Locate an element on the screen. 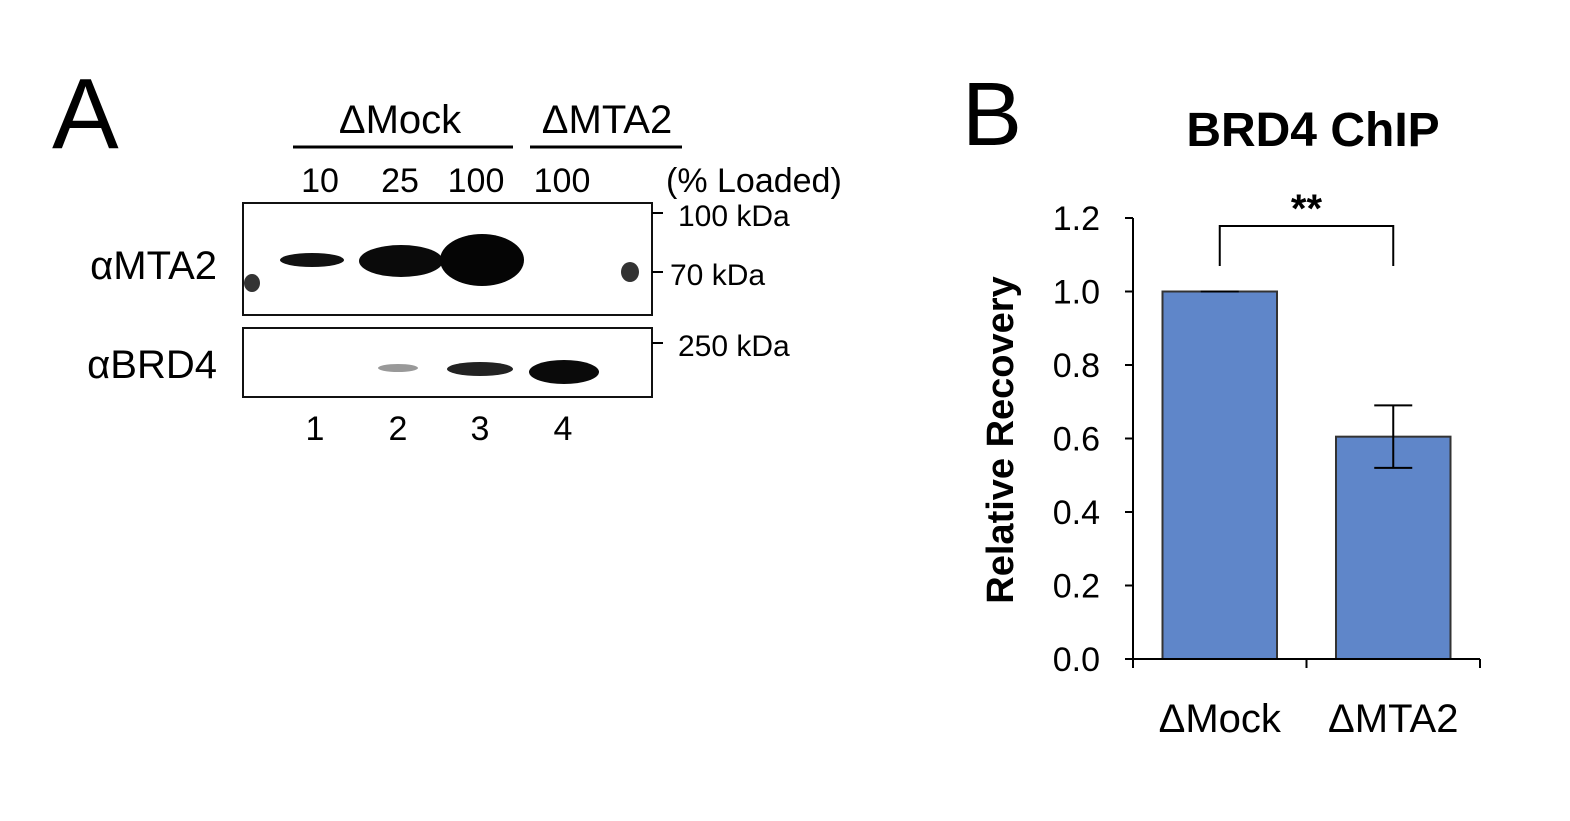  blot-brd4 is located at coordinates (447, 362).